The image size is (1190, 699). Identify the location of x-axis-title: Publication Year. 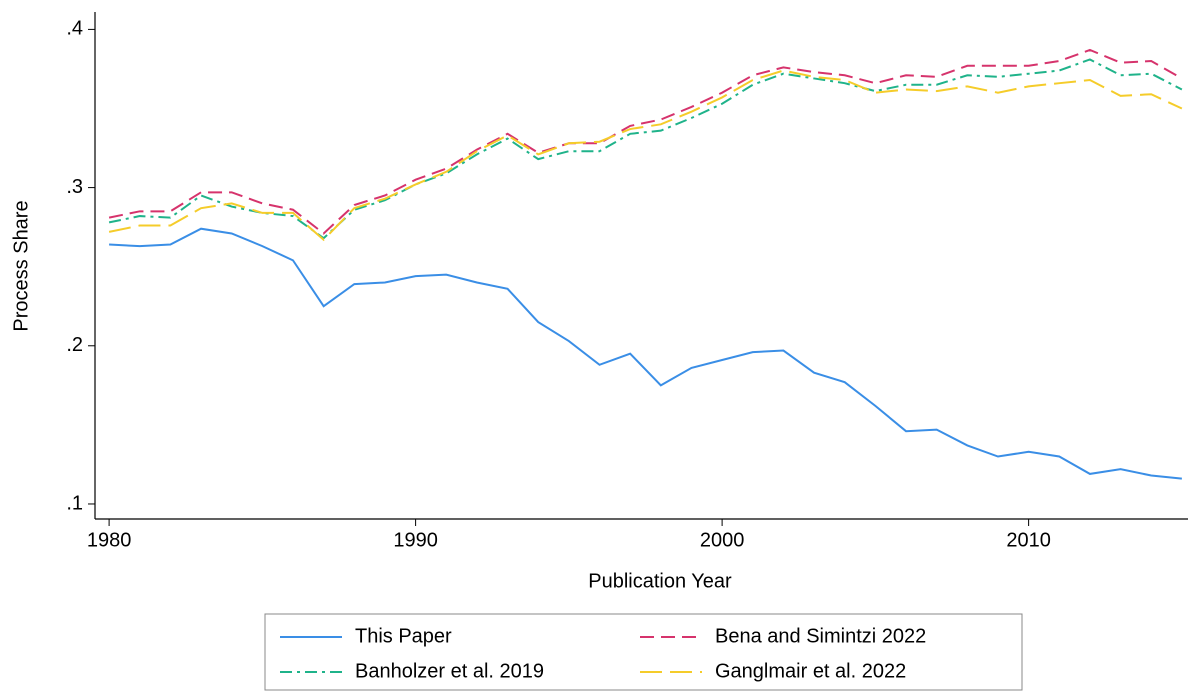
(660, 581).